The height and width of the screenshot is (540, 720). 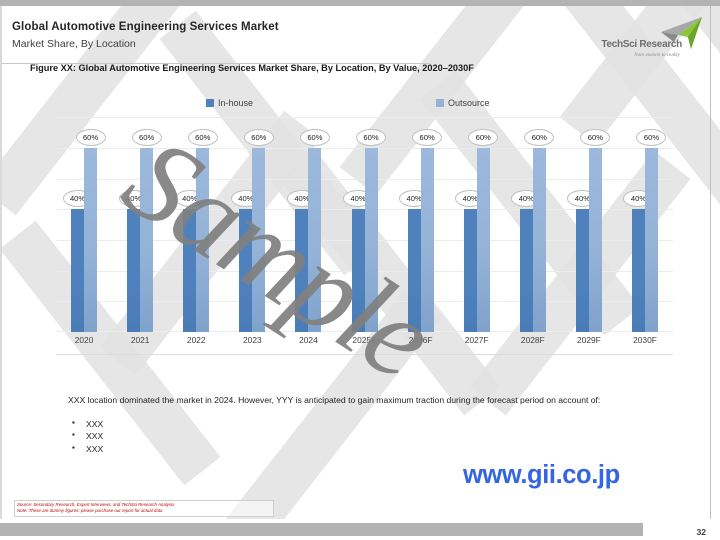 I want to click on x-axis-label: 2022, so click(x=196, y=340).